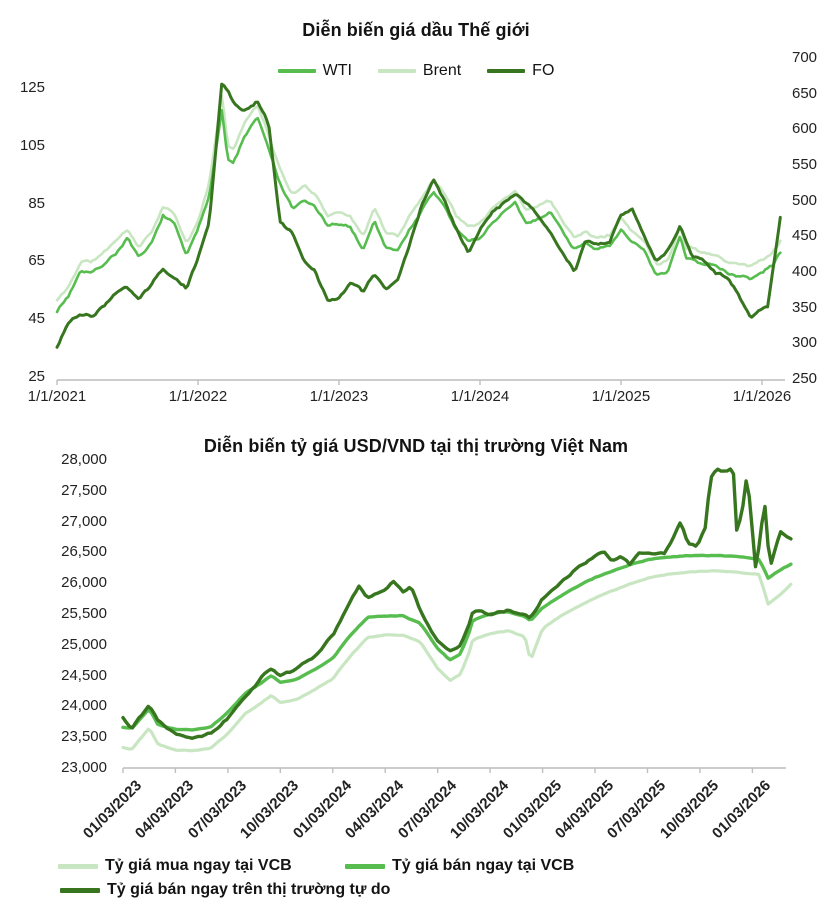  I want to click on oil-x-tick-label: 1/1/2023, so click(339, 396).